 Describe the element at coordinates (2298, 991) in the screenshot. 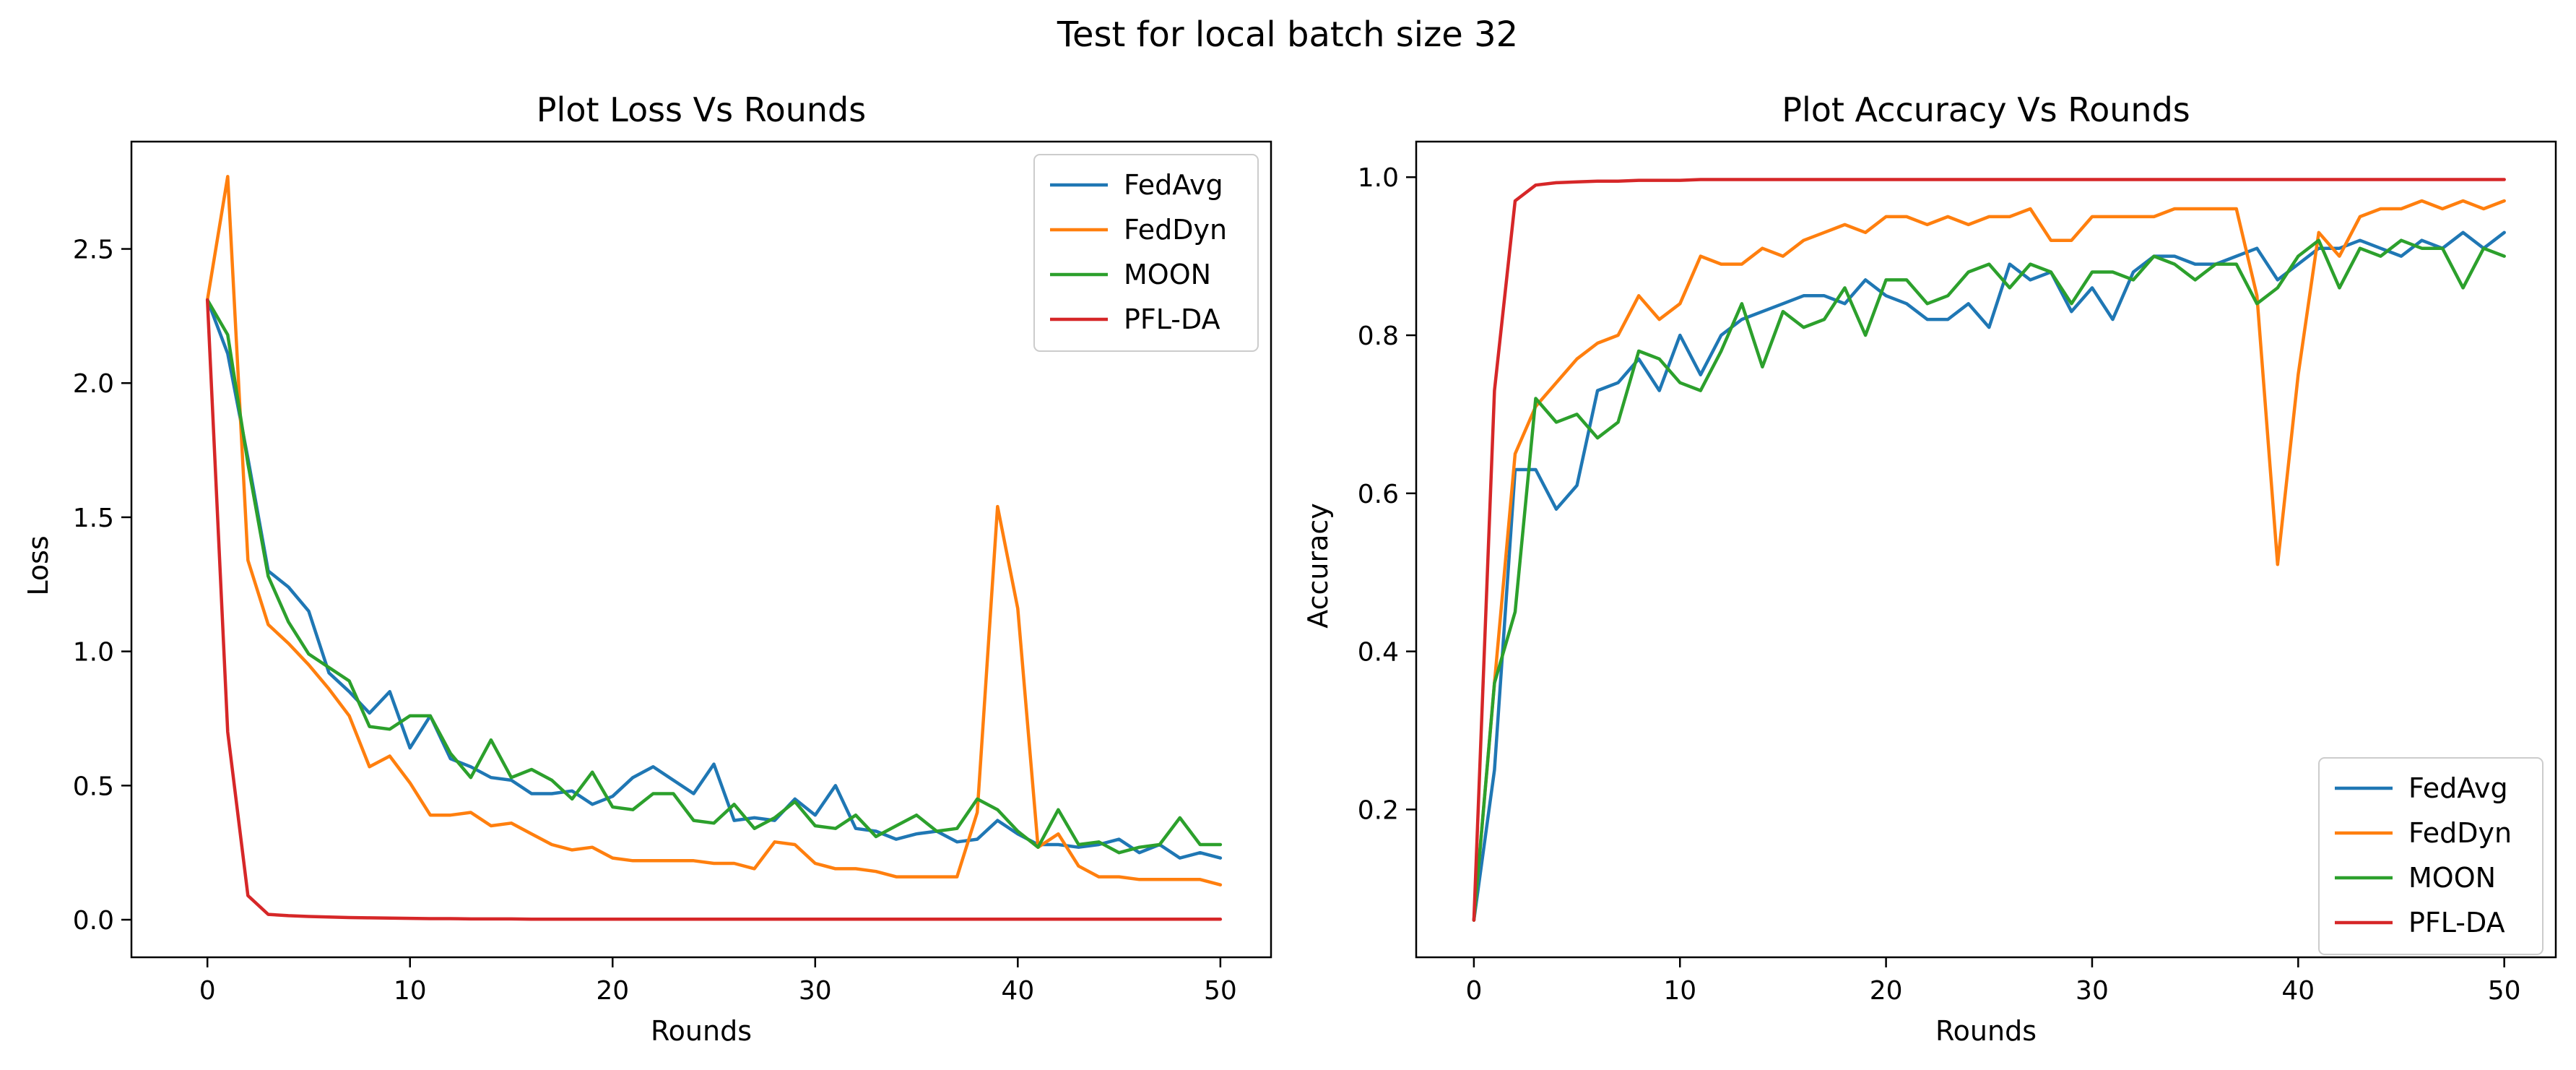

I see `accuracy-x-tick-label: 40` at that location.